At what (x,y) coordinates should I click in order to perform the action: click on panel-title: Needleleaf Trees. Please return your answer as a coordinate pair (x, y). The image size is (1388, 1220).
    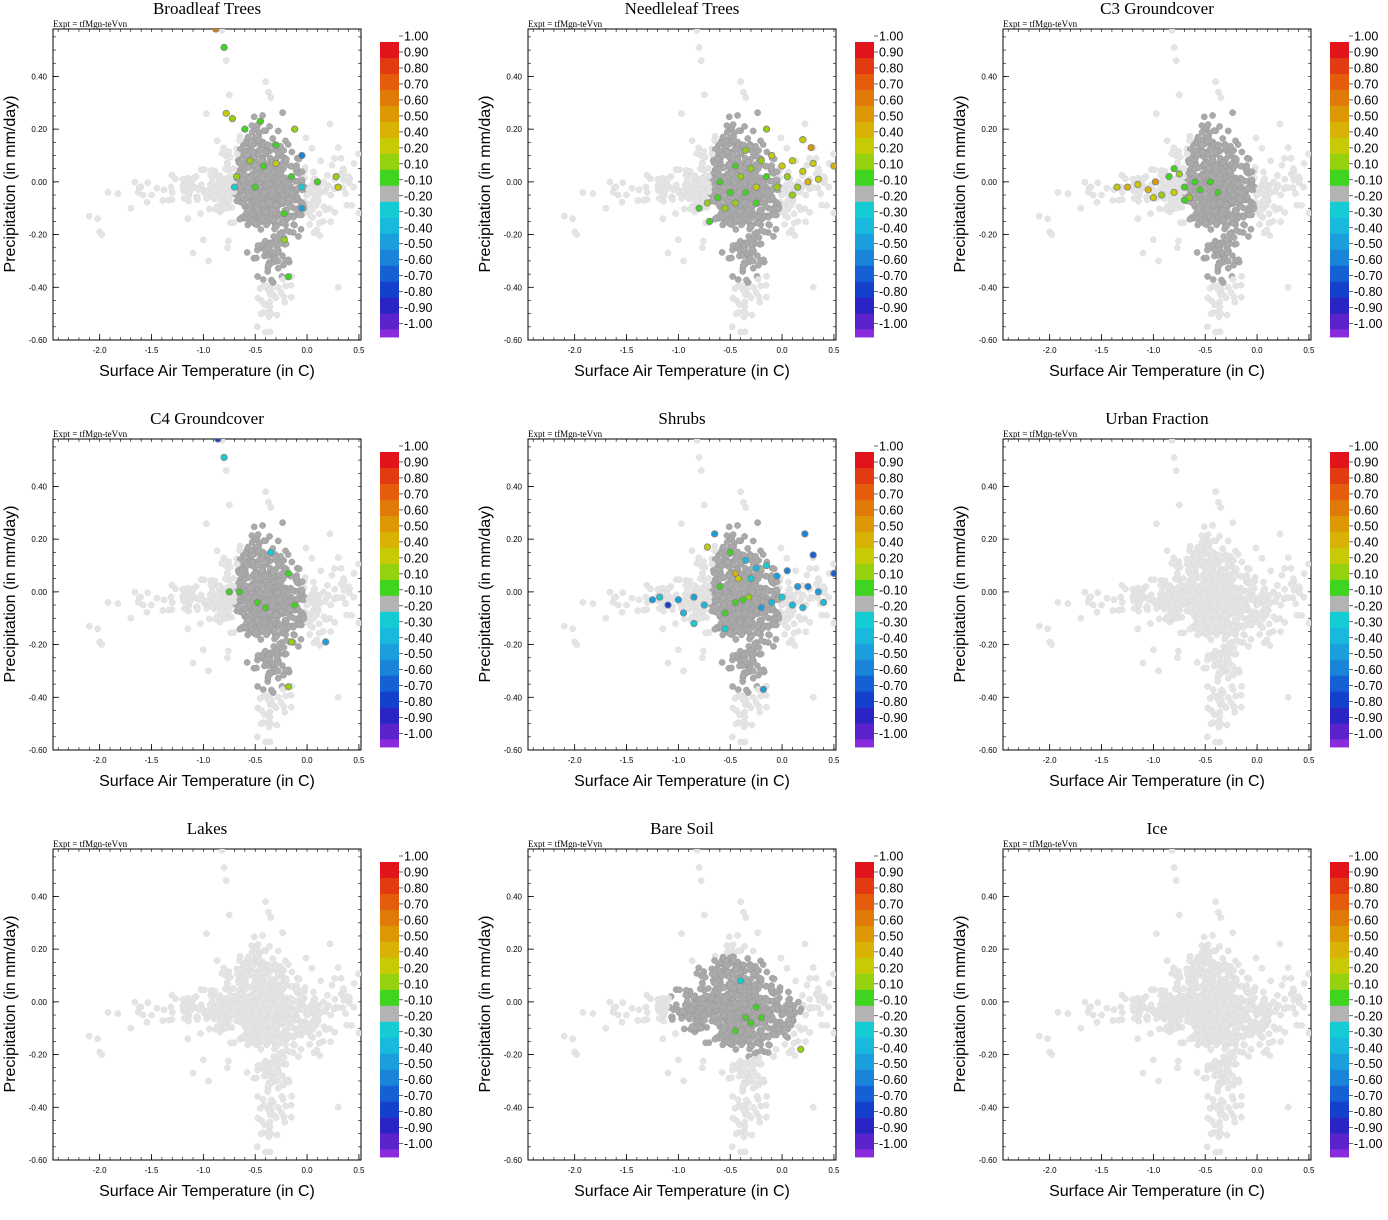
    Looking at the image, I should click on (682, 9).